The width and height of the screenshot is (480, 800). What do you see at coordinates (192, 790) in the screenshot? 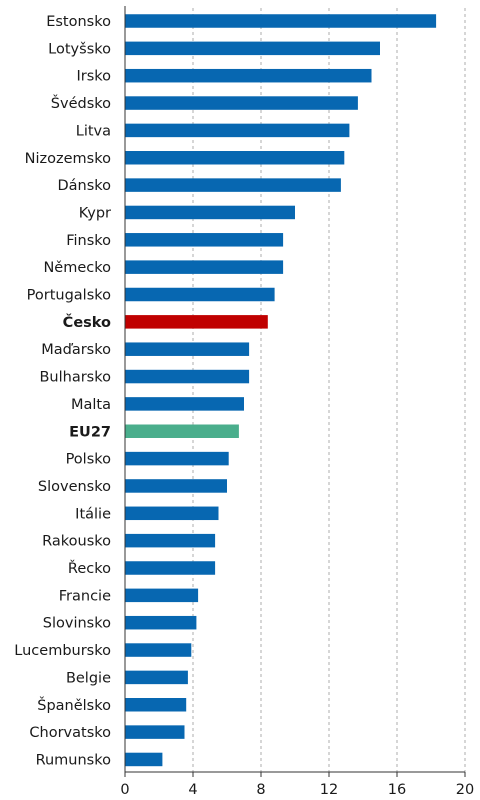
I see `x-tick-label-4: 4` at bounding box center [192, 790].